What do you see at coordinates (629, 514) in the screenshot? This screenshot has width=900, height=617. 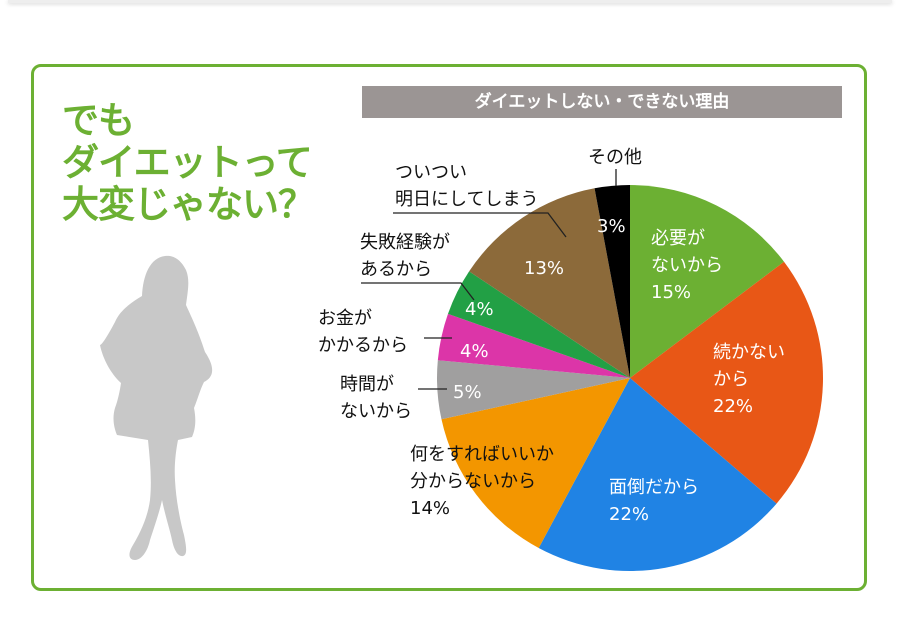 I see `pct-troublesome: 22%` at bounding box center [629, 514].